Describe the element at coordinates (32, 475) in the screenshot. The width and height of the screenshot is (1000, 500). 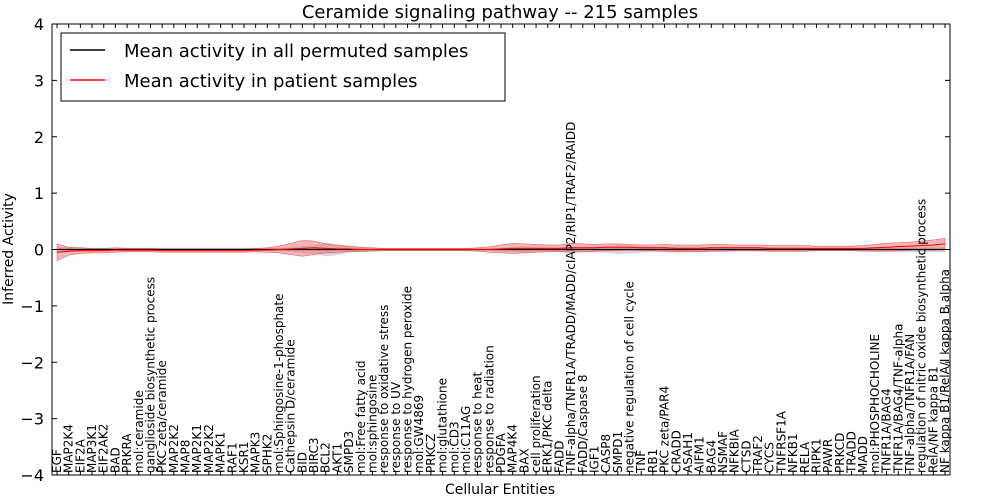
I see `y-tick-label: −4` at that location.